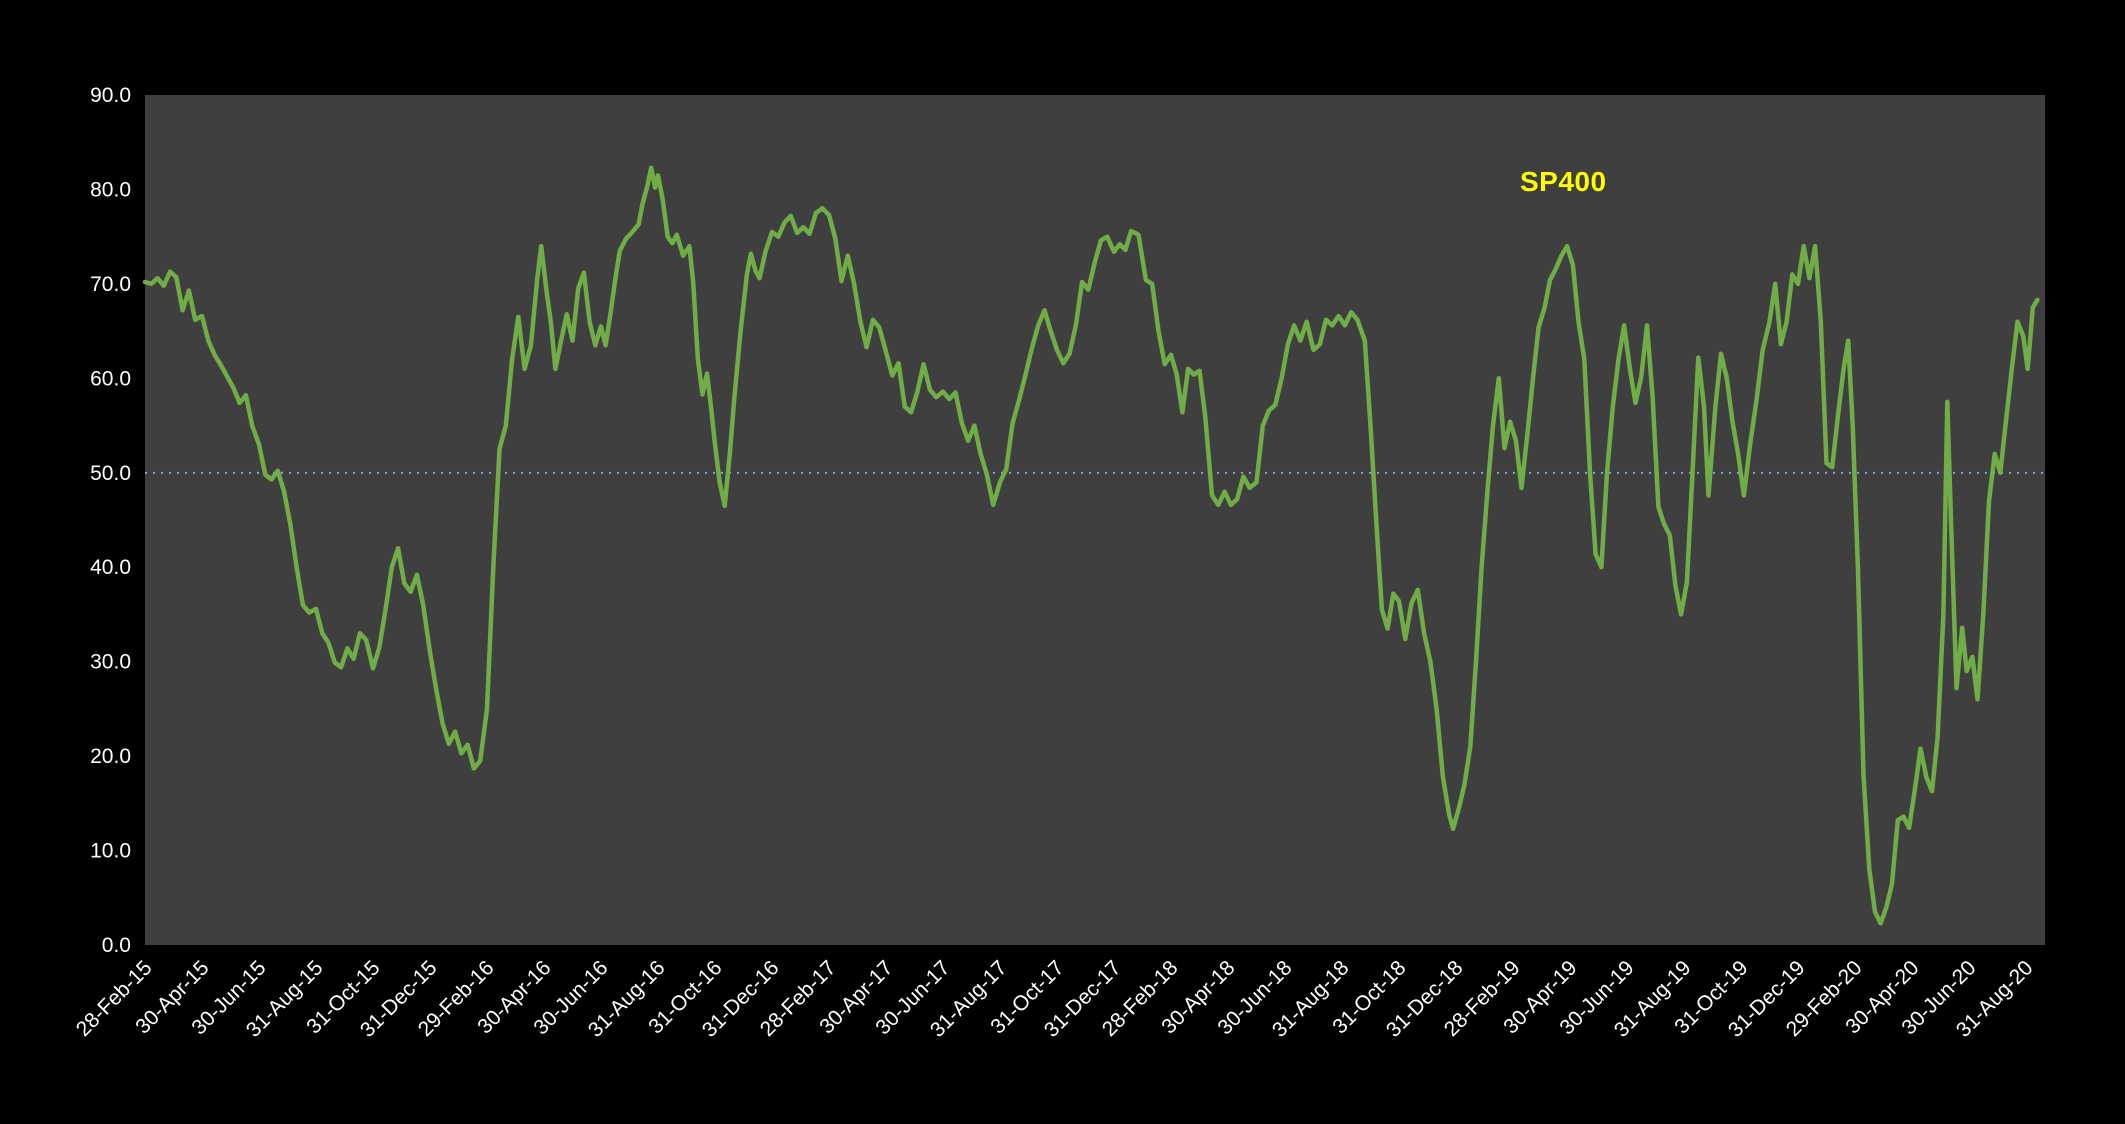 The height and width of the screenshot is (1124, 2125). Describe the element at coordinates (116, 945) in the screenshot. I see `y-axis-tick-label: 0.0` at that location.